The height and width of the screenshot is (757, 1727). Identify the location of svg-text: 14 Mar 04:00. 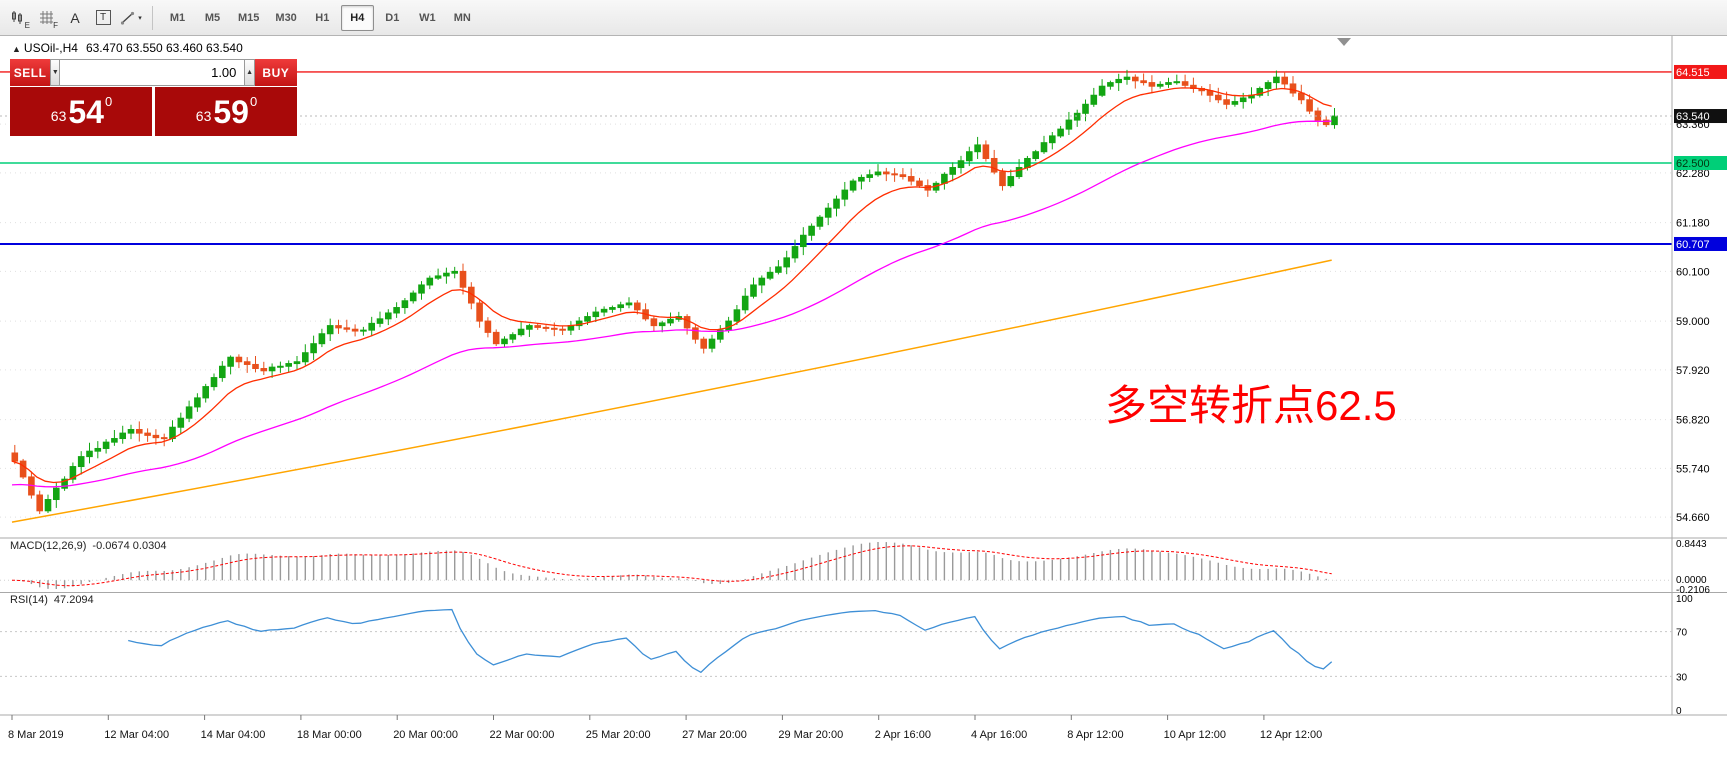
(233, 735).